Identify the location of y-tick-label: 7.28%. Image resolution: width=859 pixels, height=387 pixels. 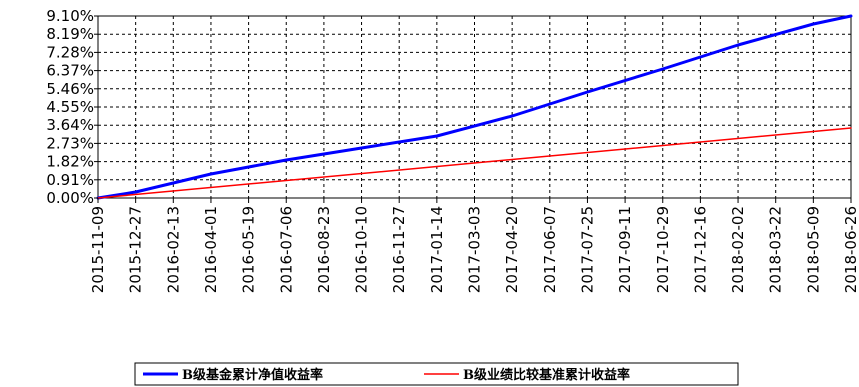
(70, 52).